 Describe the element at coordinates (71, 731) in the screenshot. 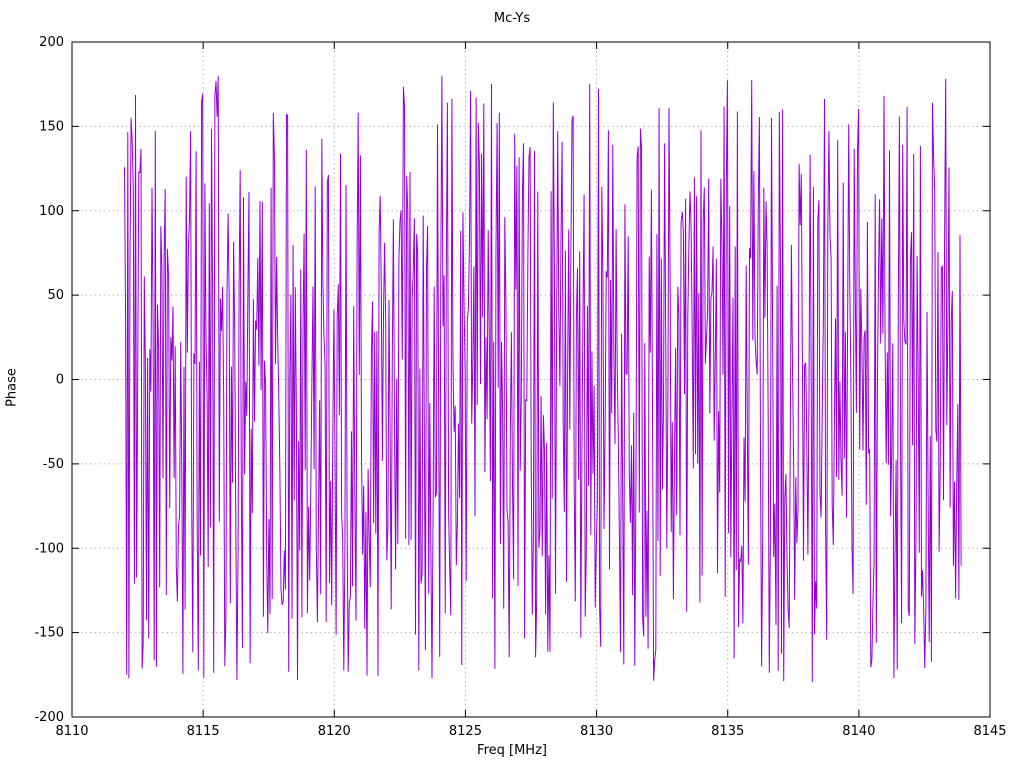

I see `x-tick-label: 8110` at that location.